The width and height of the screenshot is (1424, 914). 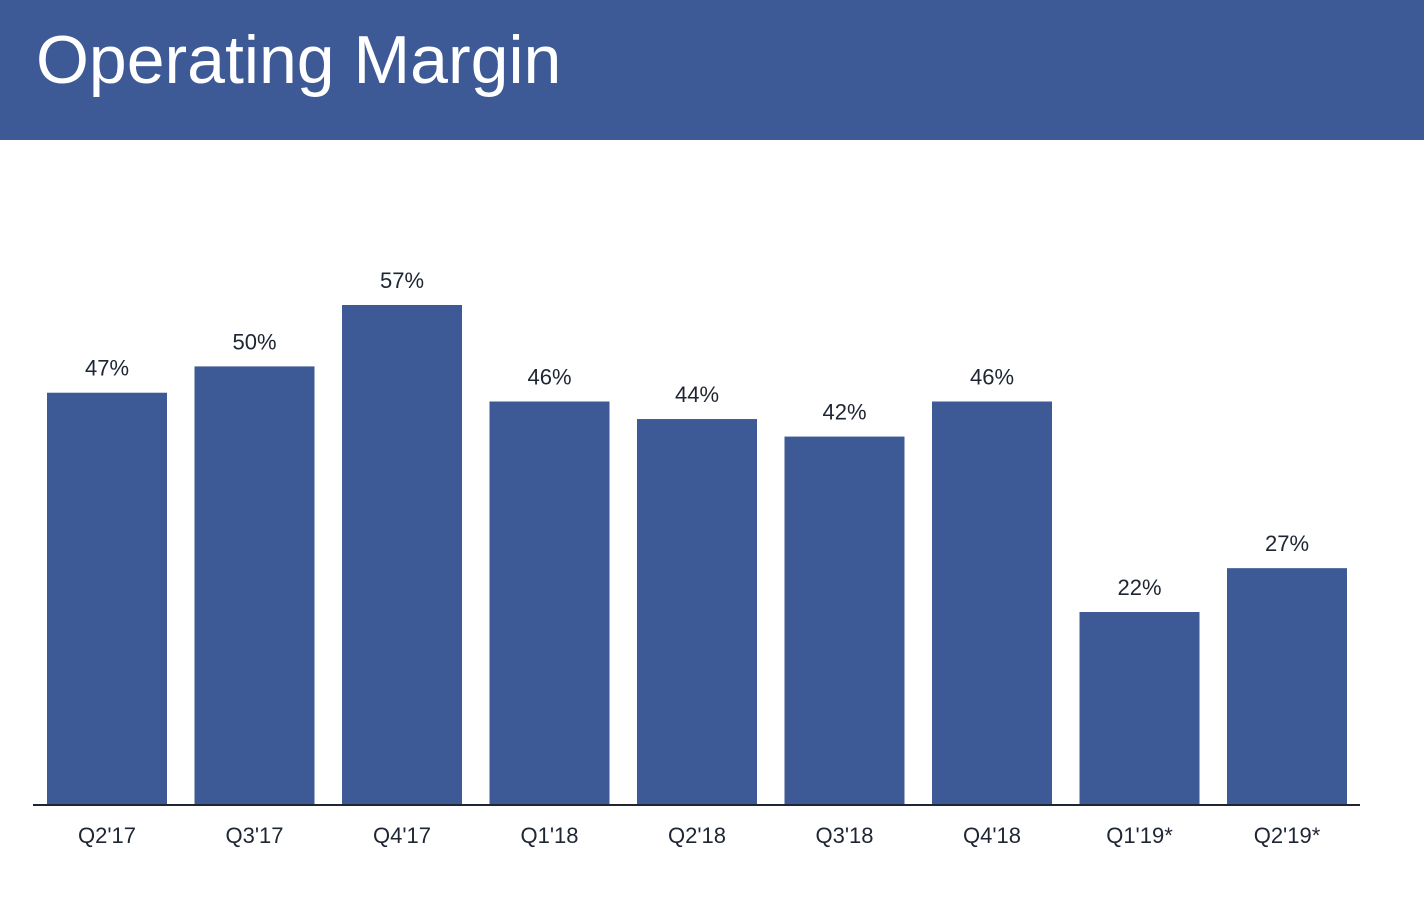 What do you see at coordinates (254, 585) in the screenshot?
I see `bar-Q3'17` at bounding box center [254, 585].